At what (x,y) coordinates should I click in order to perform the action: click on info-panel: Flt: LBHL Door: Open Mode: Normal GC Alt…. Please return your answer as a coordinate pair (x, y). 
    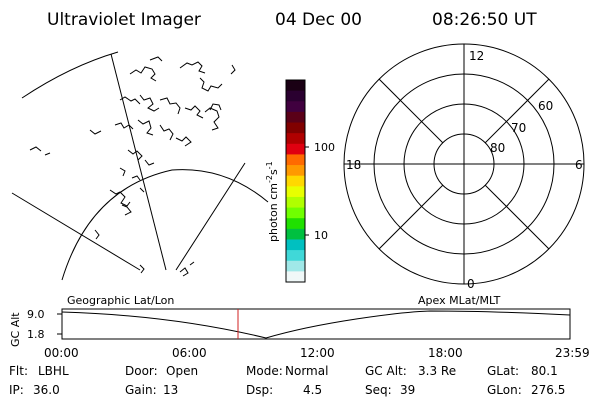
    Looking at the image, I should click on (287, 380).